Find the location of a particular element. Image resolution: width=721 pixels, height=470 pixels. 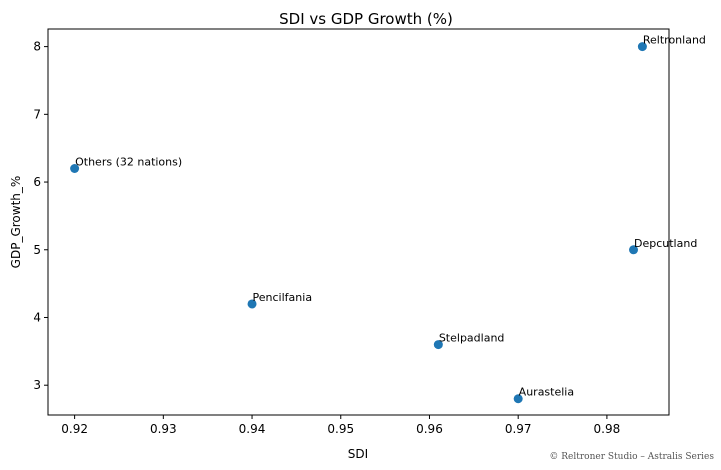

point-label: Others (32 nations) is located at coordinates (128, 162).